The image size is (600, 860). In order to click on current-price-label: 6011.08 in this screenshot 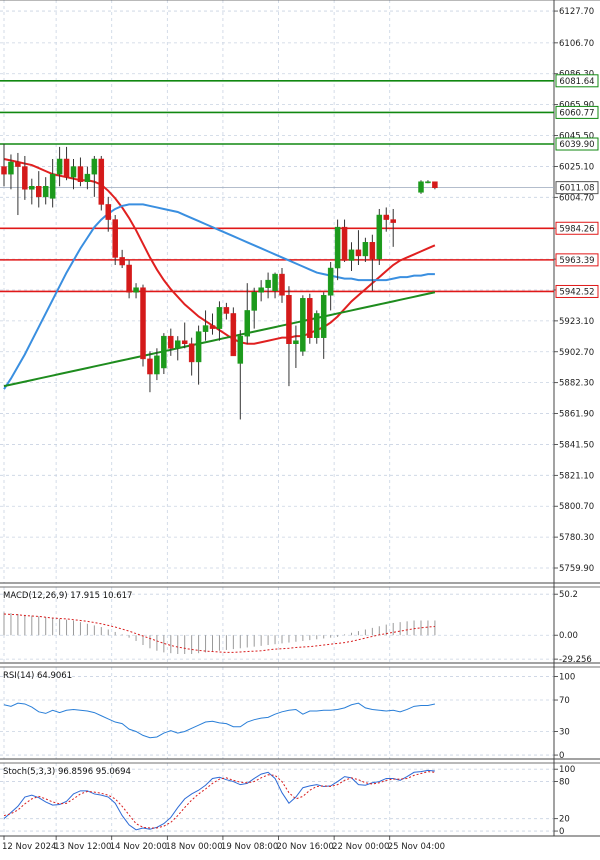, I will do `click(576, 189)`.